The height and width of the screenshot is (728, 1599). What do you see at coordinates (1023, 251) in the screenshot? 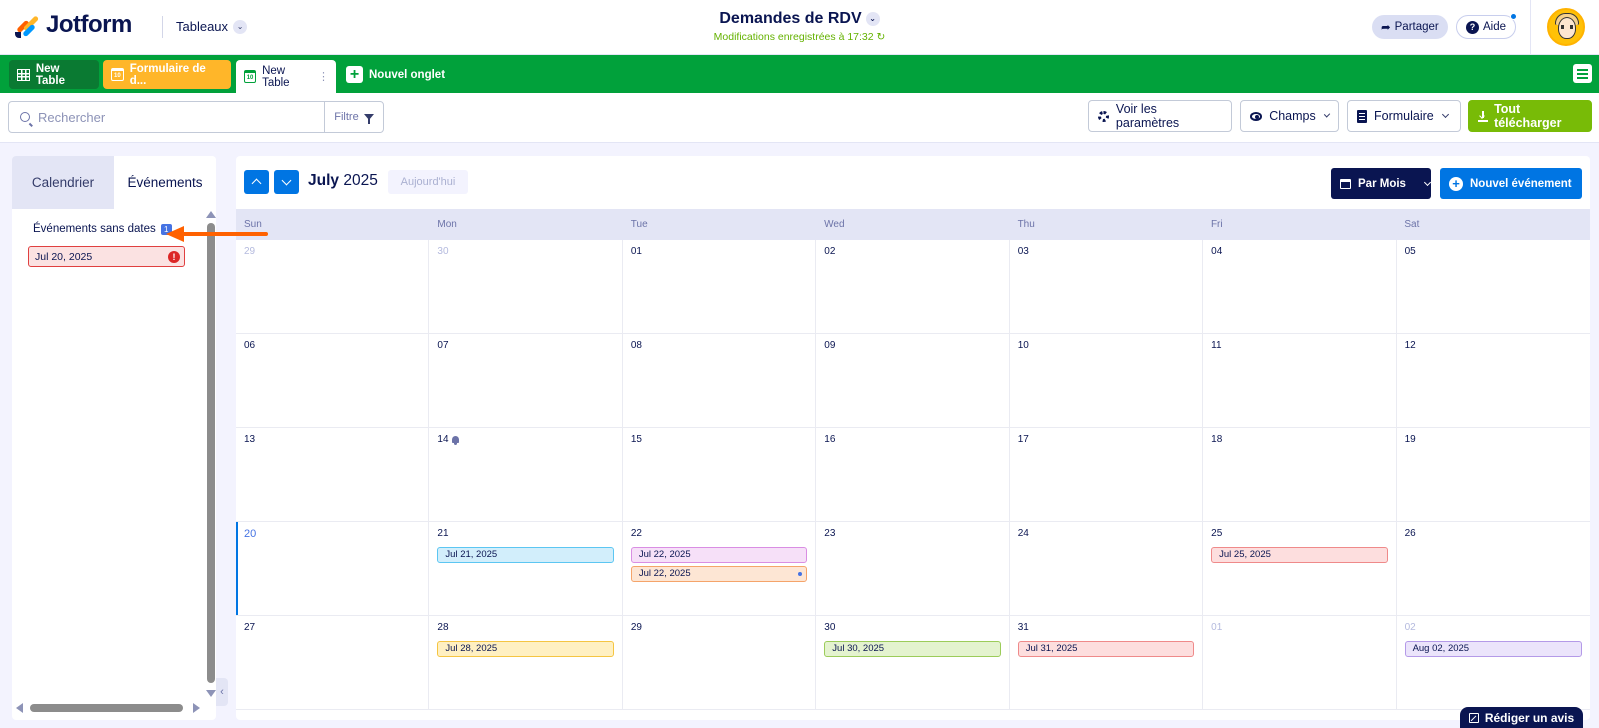
I see `day-number: 03` at bounding box center [1023, 251].